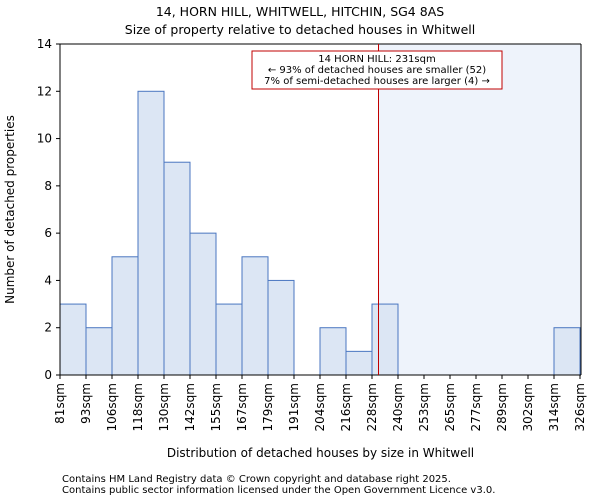 This screenshot has height=500, width=600. Describe the element at coordinates (190, 407) in the screenshot. I see `x-tick-label-142sqm: 142sqm` at that location.